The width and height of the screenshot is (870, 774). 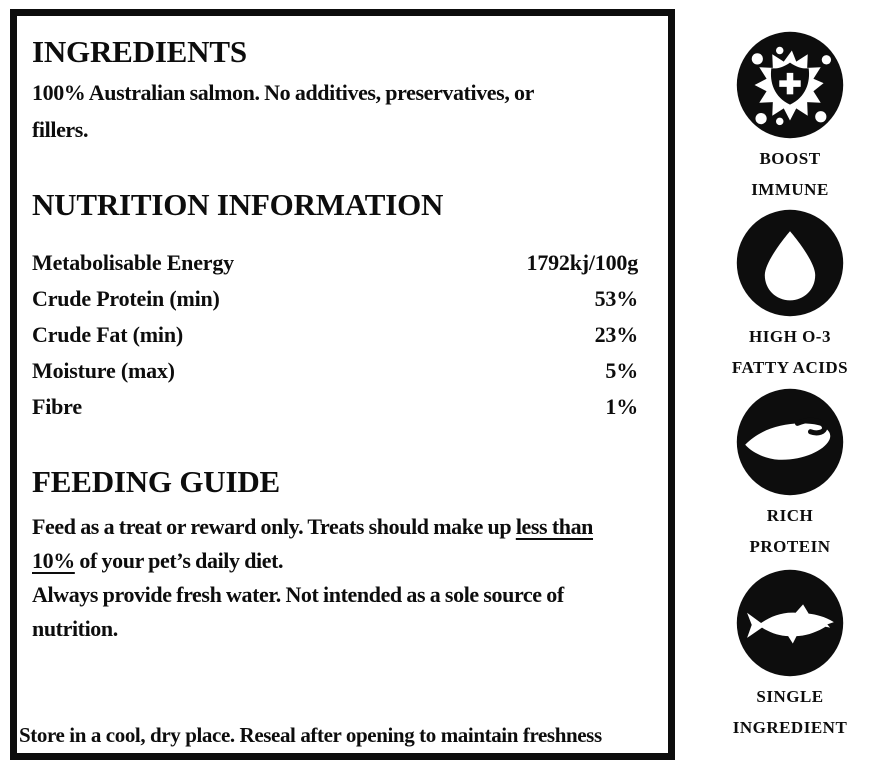 What do you see at coordinates (616, 298) in the screenshot?
I see `nutrient-value: 53%` at bounding box center [616, 298].